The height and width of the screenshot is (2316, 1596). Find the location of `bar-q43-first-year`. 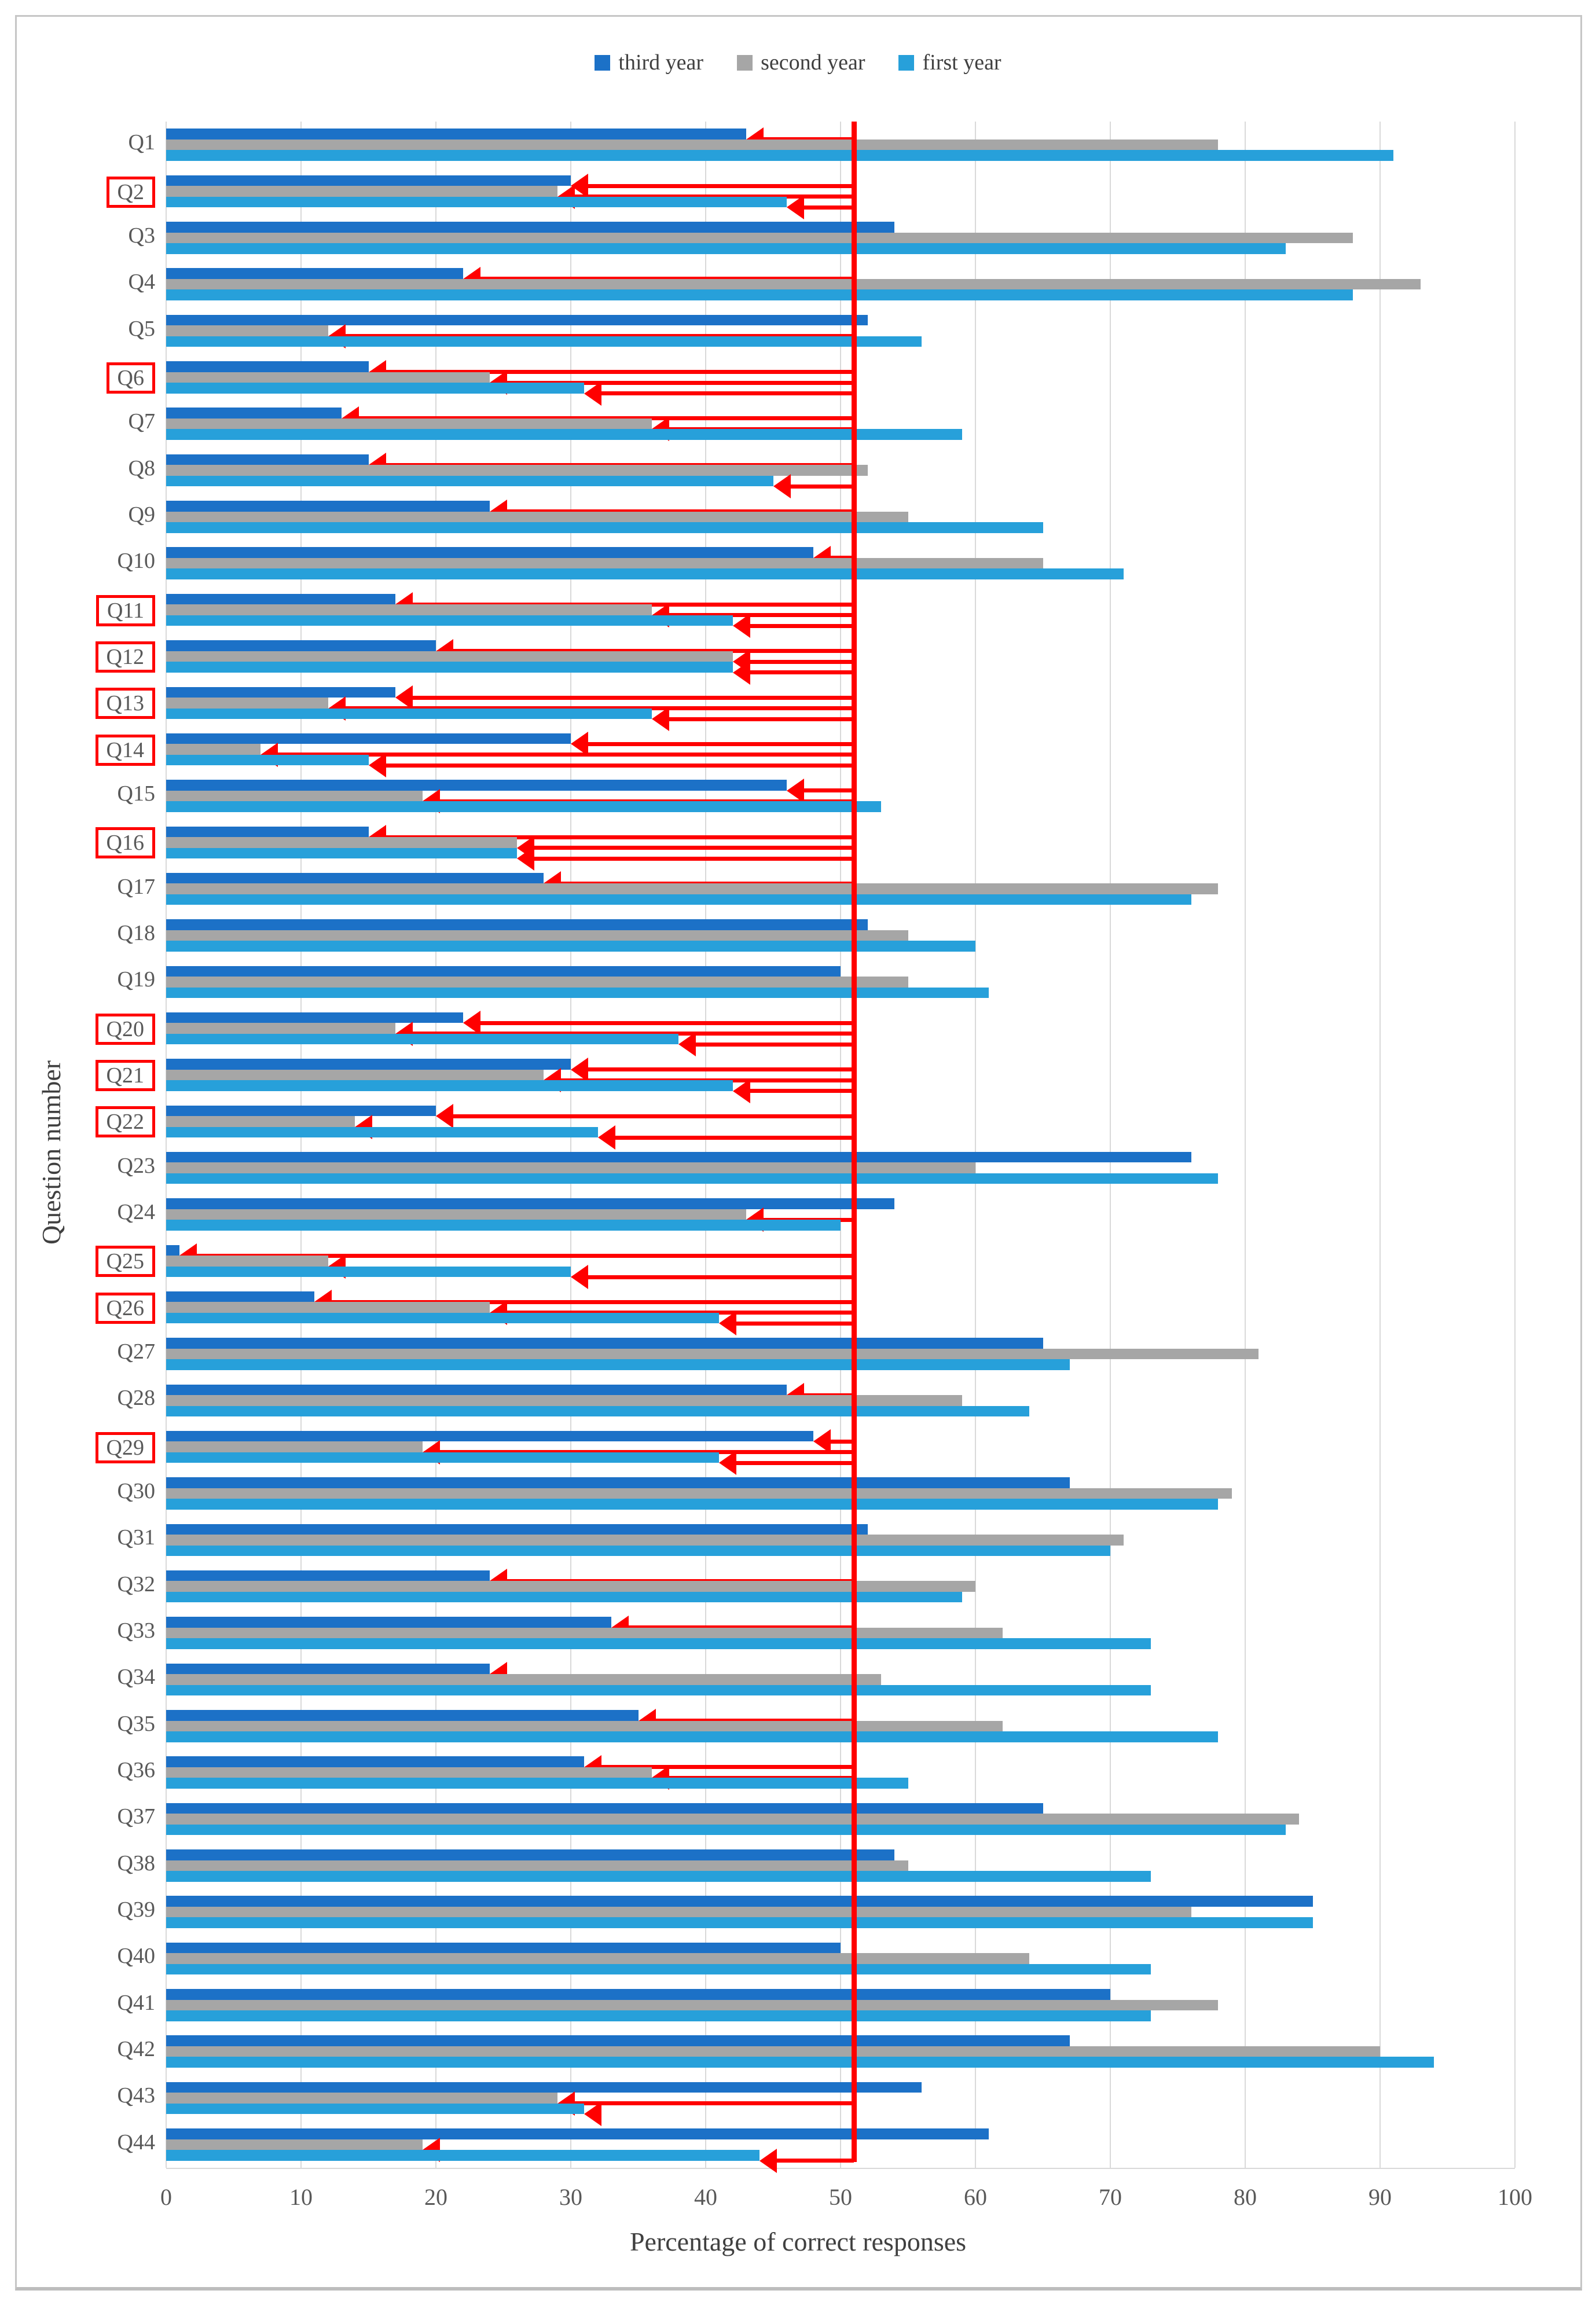

bar-q43-first-year is located at coordinates (375, 2109).